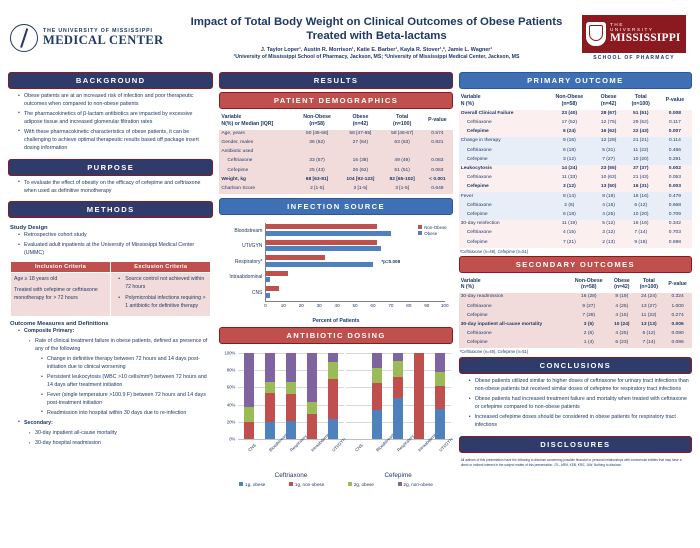 The image size is (700, 548). What do you see at coordinates (632, 30) in the screenshot?
I see `um-logo-line2: UNIVERSITY` at bounding box center [632, 30].